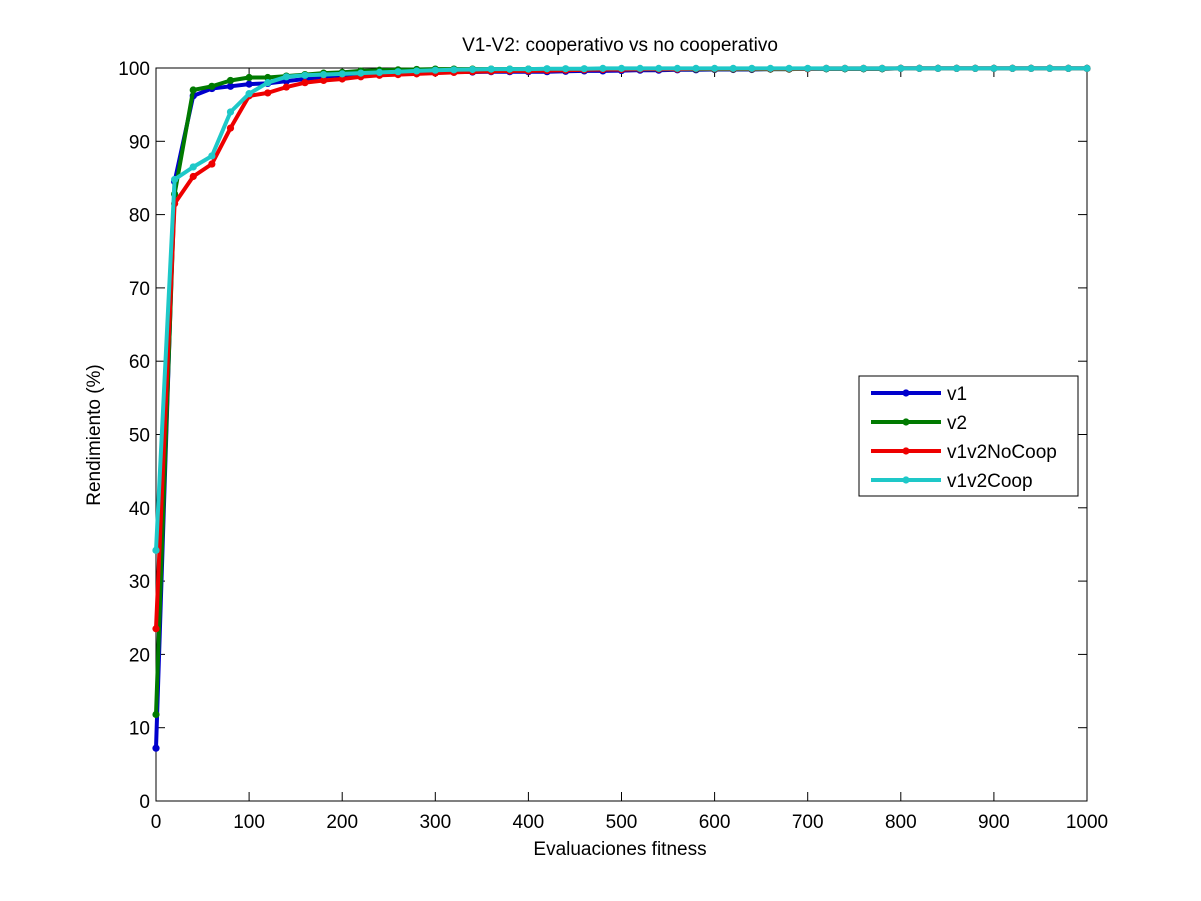 The height and width of the screenshot is (901, 1201). I want to click on y-tick-label: 30, so click(139, 582).